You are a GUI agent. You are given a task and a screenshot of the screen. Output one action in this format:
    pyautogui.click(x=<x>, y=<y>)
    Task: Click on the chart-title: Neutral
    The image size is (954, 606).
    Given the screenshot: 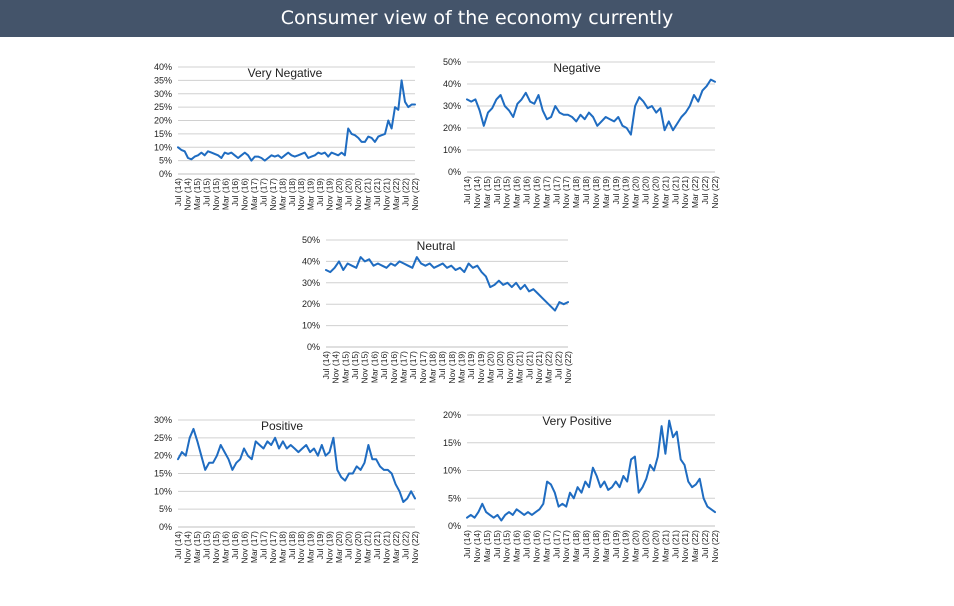 What is the action you would take?
    pyautogui.click(x=436, y=246)
    